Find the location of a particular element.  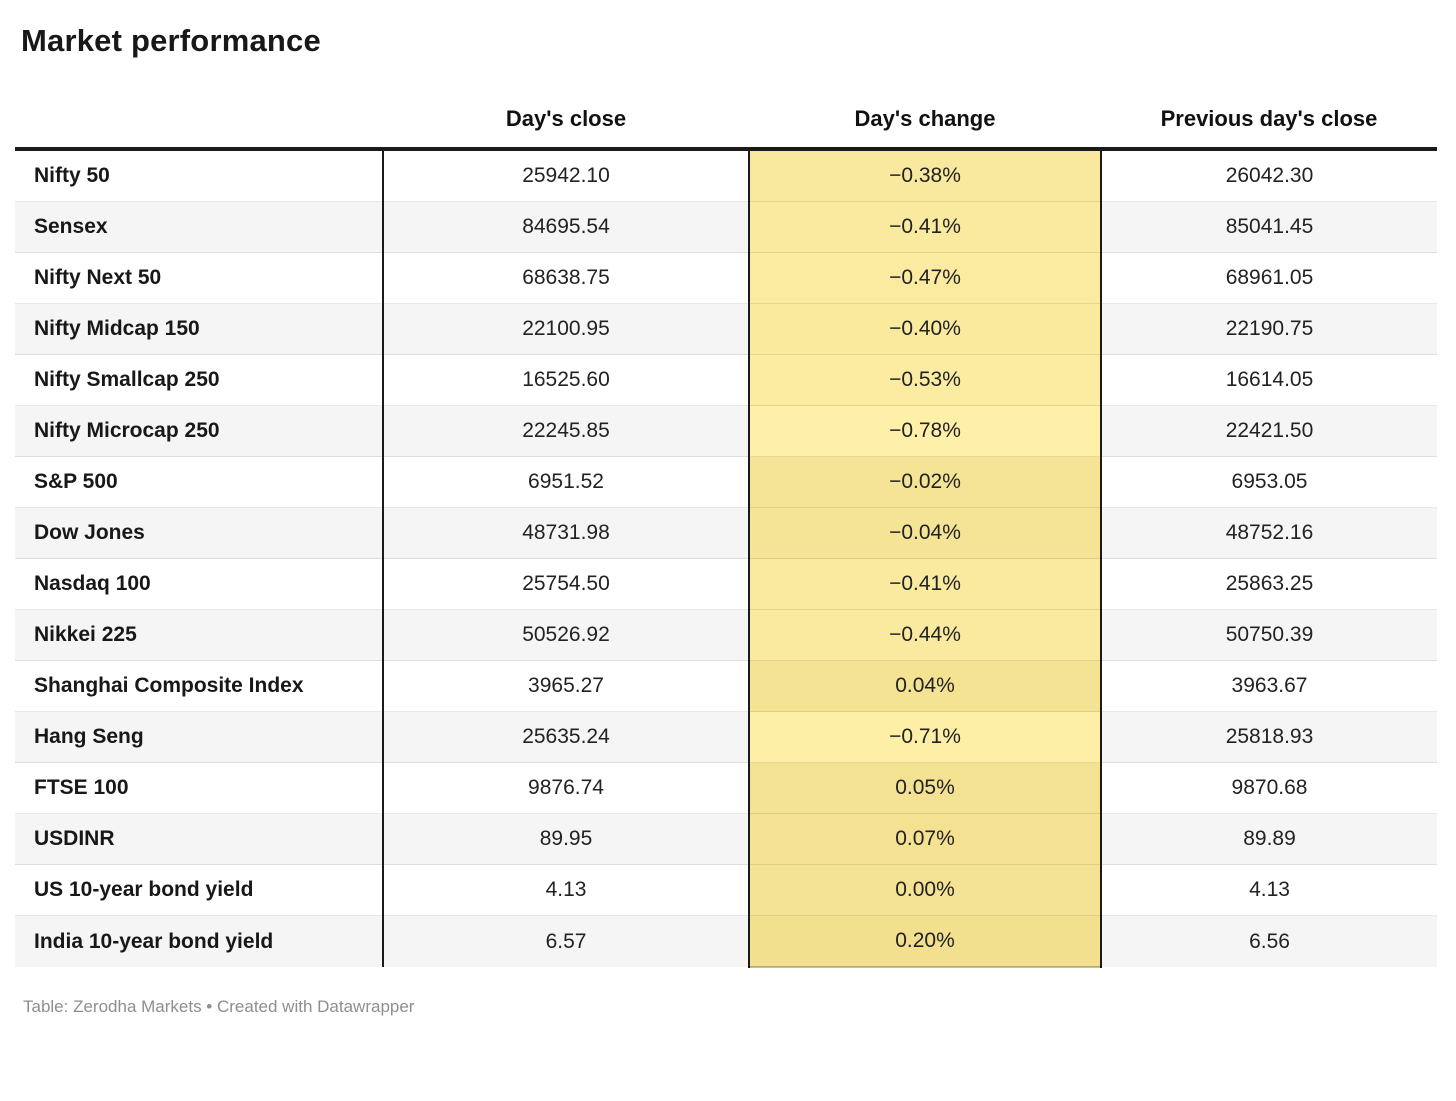

row-label: FTSE 100 is located at coordinates (199, 788).